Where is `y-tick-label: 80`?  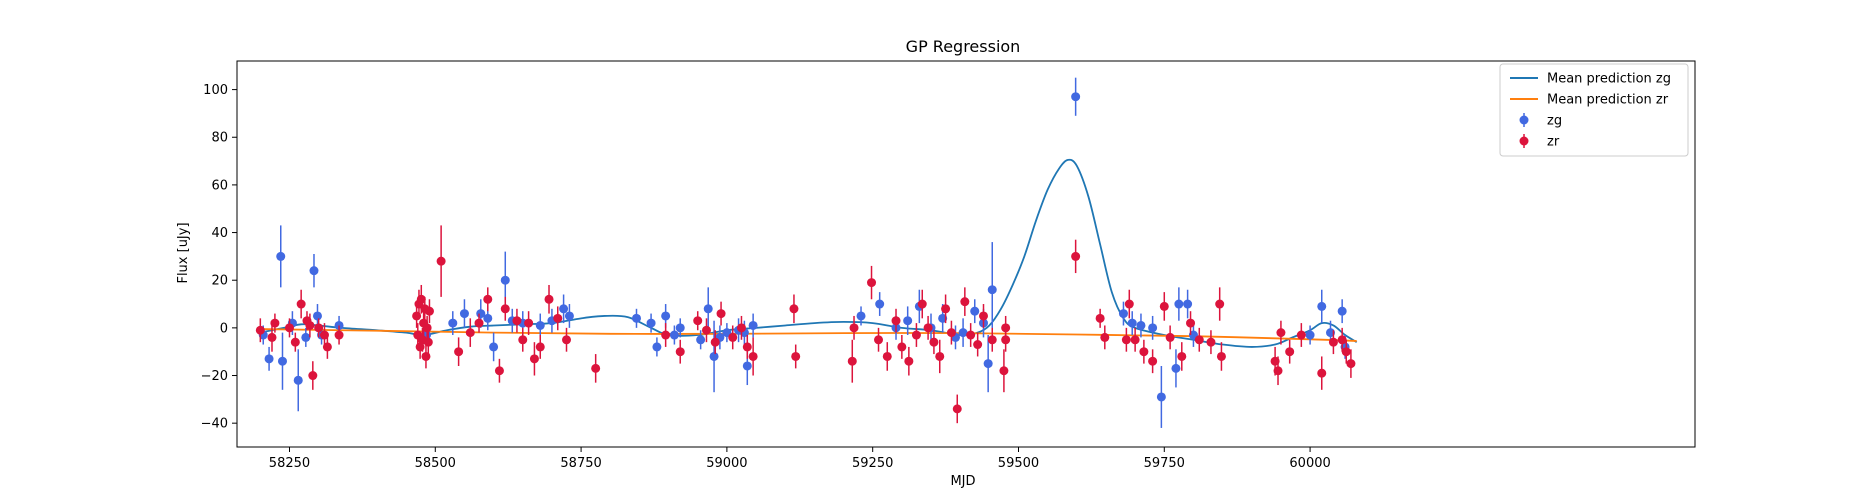
y-tick-label: 80 is located at coordinates (219, 138).